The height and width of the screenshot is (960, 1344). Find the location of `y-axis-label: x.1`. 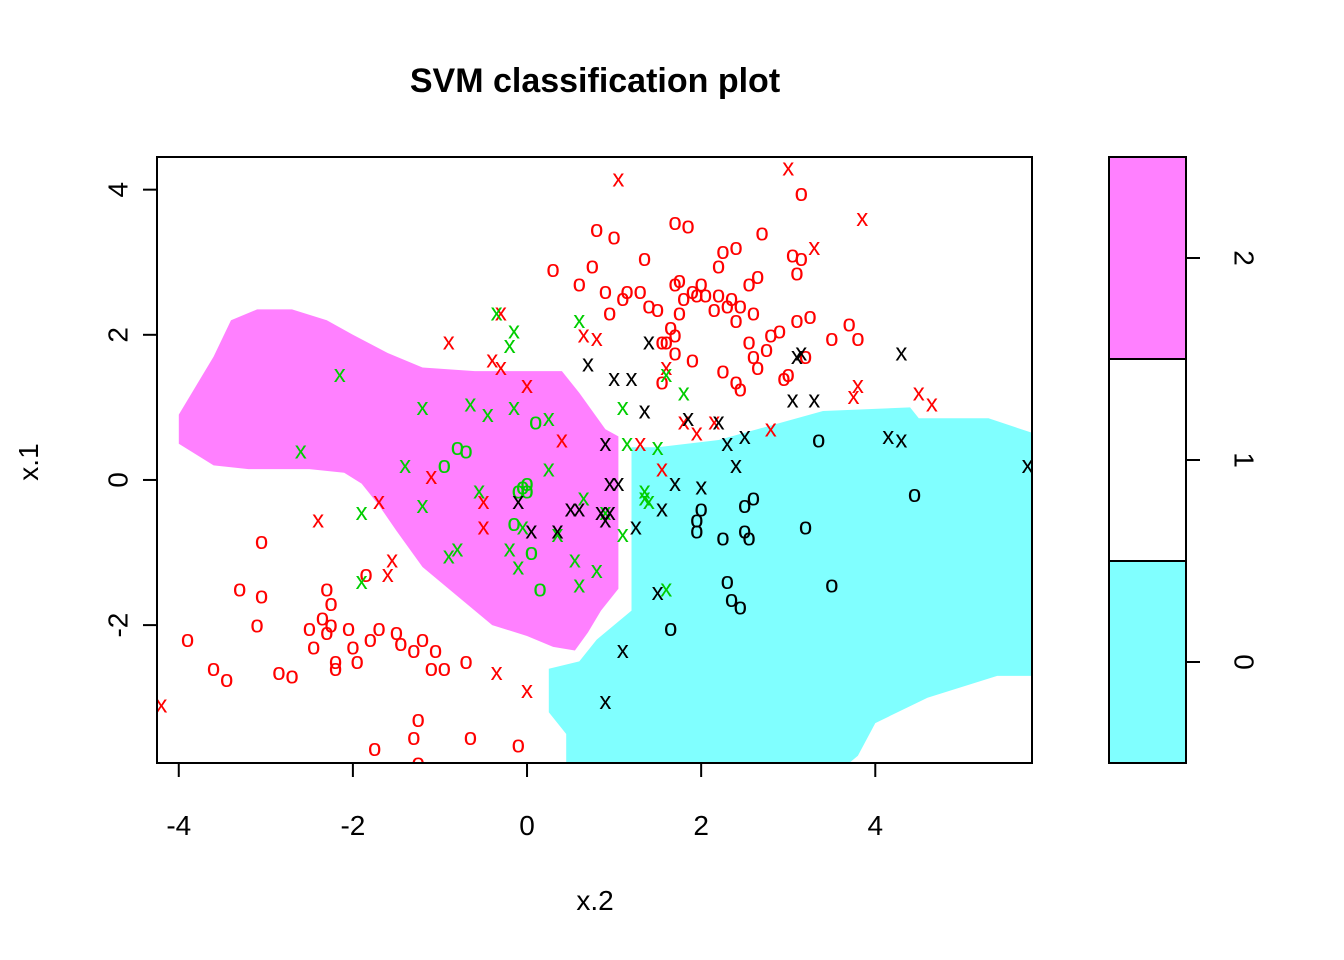

y-axis-label: x.1 is located at coordinates (28, 461).